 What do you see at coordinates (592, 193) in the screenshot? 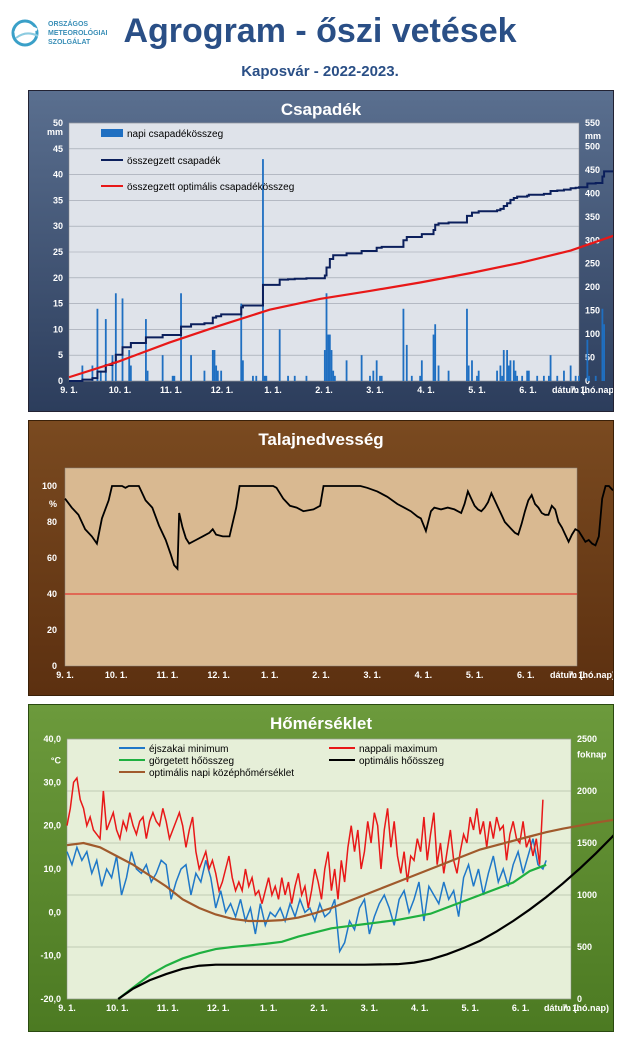
I see `y2-tick-1-8: 400` at bounding box center [592, 193].